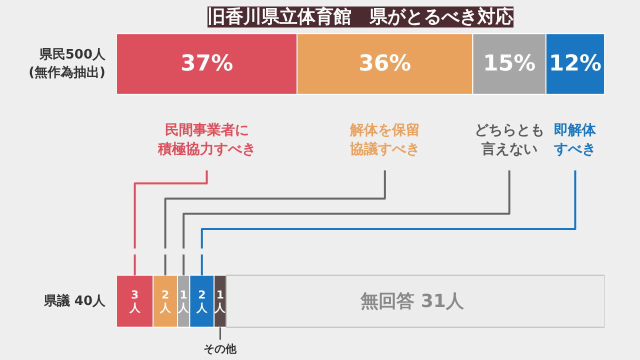 This screenshot has height=360, width=640. What do you see at coordinates (509, 64) in the screenshot?
I see `data-label: 15%` at bounding box center [509, 64].